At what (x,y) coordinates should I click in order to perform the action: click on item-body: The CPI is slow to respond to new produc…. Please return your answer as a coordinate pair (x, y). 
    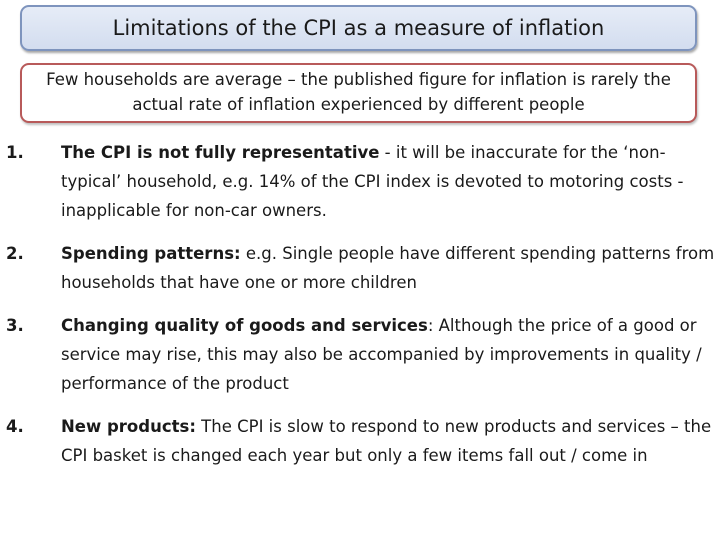
    Looking at the image, I should click on (386, 441).